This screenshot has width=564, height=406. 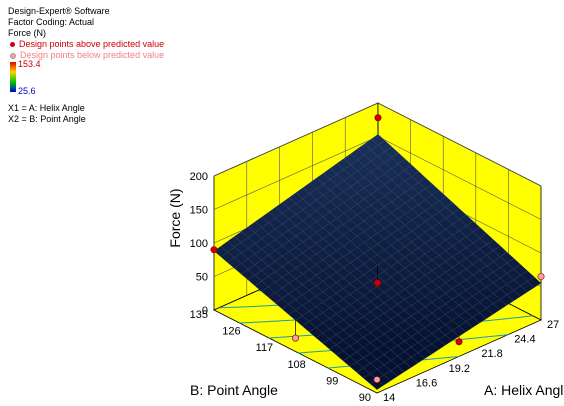 What do you see at coordinates (92, 55) in the screenshot?
I see `below-points-label: Design points below predicted value` at bounding box center [92, 55].